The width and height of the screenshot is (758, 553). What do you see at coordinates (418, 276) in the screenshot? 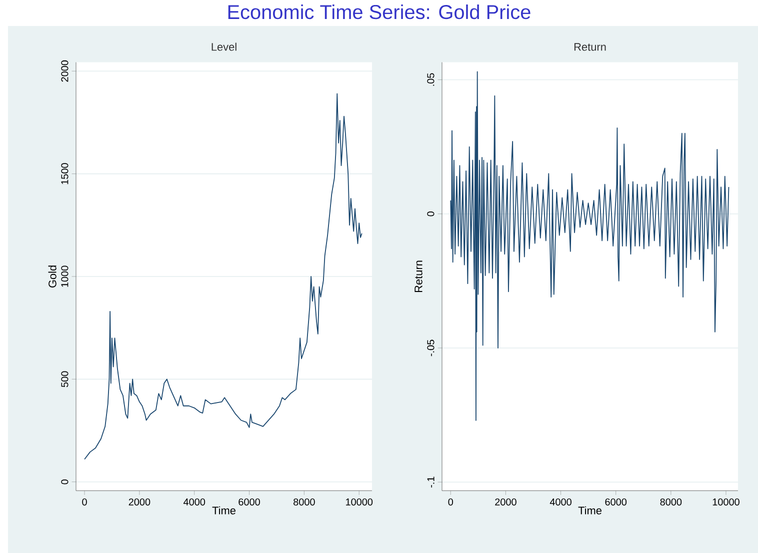
I see `y-axis-title: Return` at bounding box center [418, 276].